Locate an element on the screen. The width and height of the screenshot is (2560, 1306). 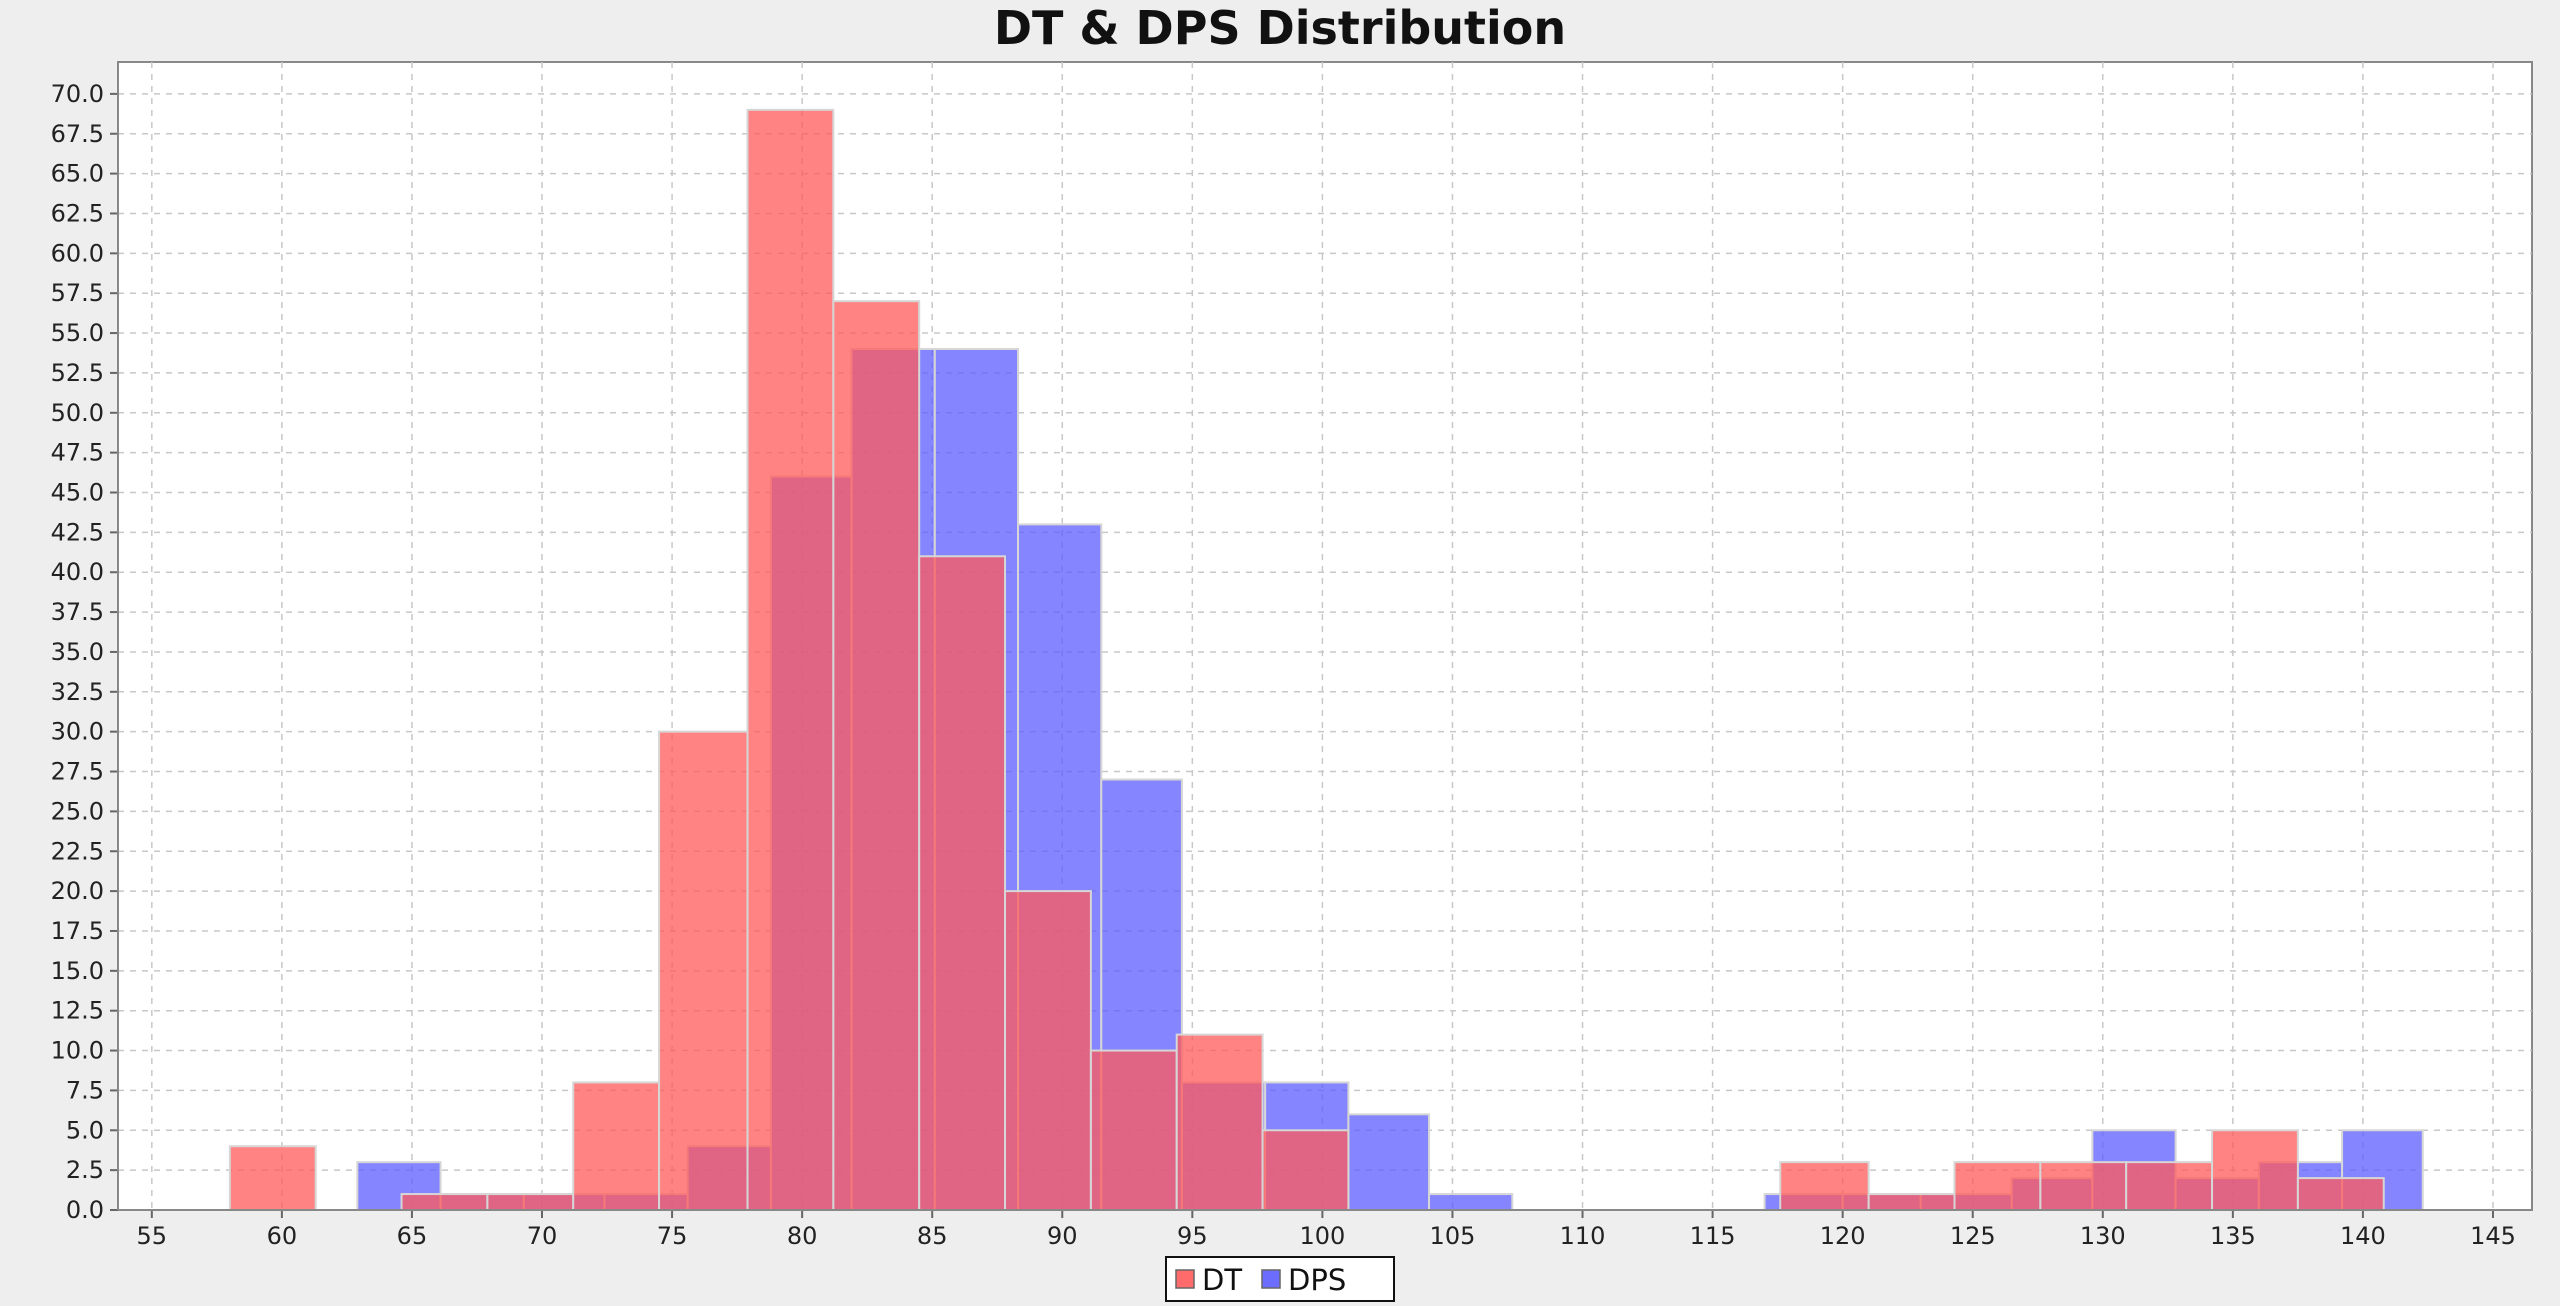
x-tick-label: 135 is located at coordinates (2233, 1236).